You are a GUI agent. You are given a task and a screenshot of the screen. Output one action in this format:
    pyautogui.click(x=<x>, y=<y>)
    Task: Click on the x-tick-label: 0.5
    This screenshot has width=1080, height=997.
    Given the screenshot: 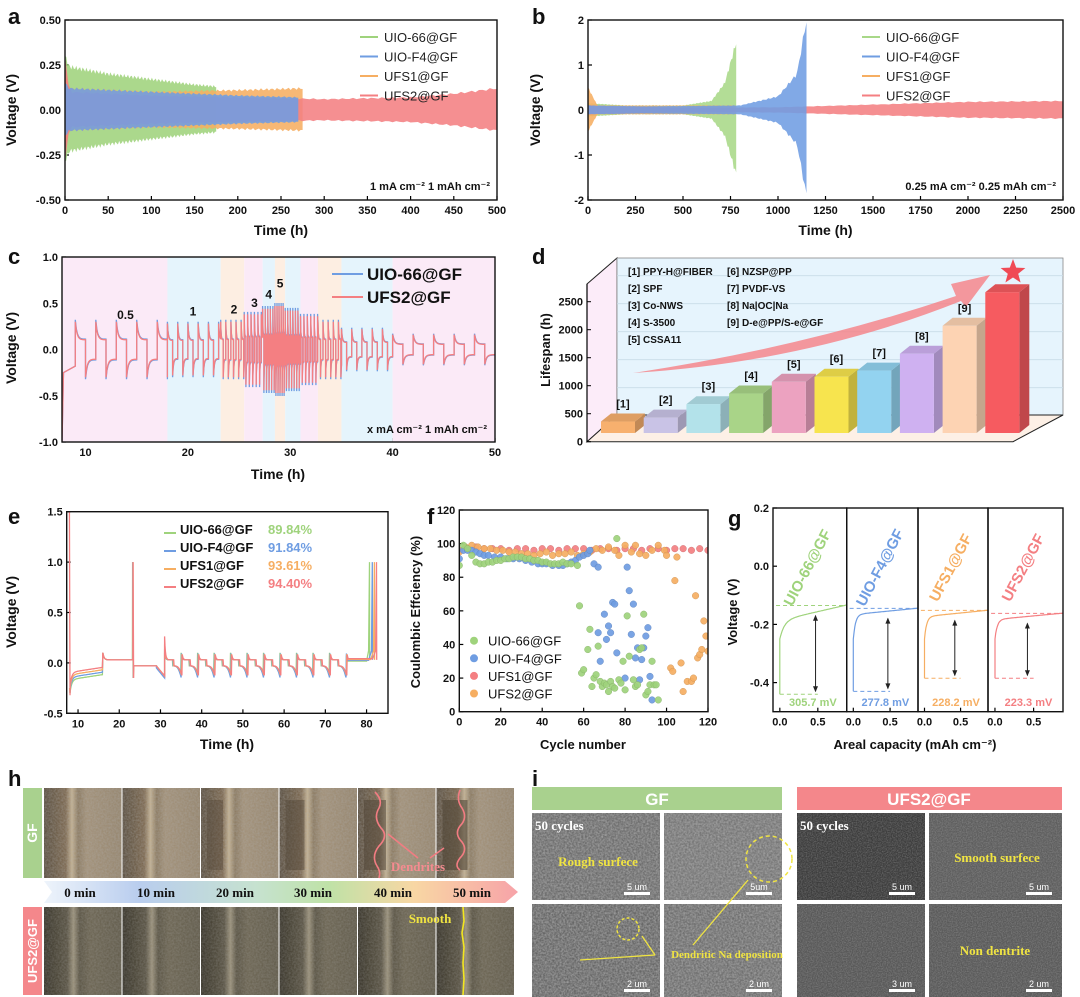 What is the action you would take?
    pyautogui.click(x=889, y=723)
    